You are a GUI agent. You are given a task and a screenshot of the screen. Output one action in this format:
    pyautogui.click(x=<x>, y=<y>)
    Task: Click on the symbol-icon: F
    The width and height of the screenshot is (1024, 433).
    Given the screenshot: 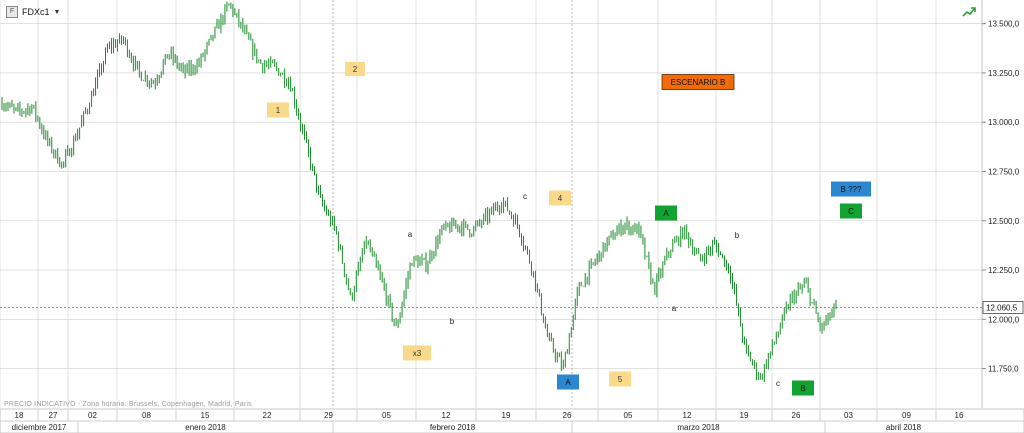 What is the action you would take?
    pyautogui.click(x=12, y=12)
    